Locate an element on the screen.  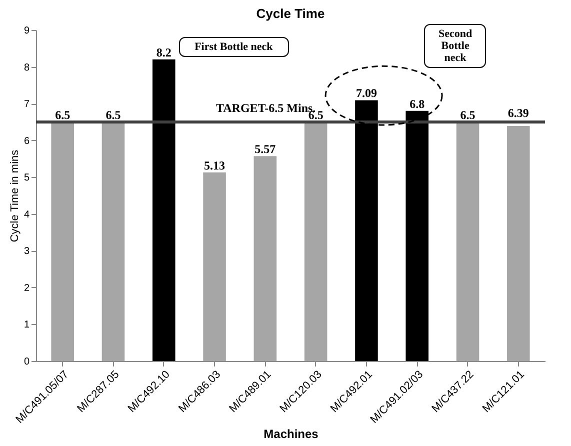
y-tick-label: 5 is located at coordinates (27, 178).